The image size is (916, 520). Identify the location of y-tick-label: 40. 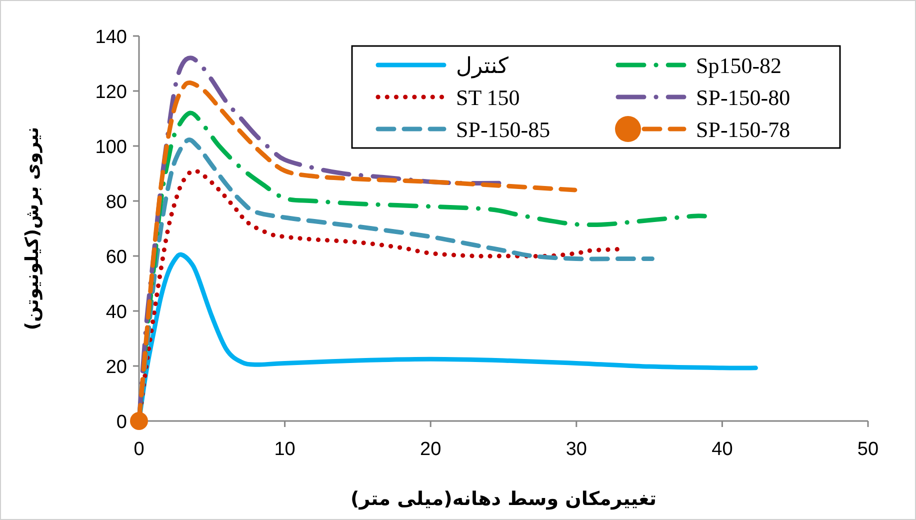
(116, 312).